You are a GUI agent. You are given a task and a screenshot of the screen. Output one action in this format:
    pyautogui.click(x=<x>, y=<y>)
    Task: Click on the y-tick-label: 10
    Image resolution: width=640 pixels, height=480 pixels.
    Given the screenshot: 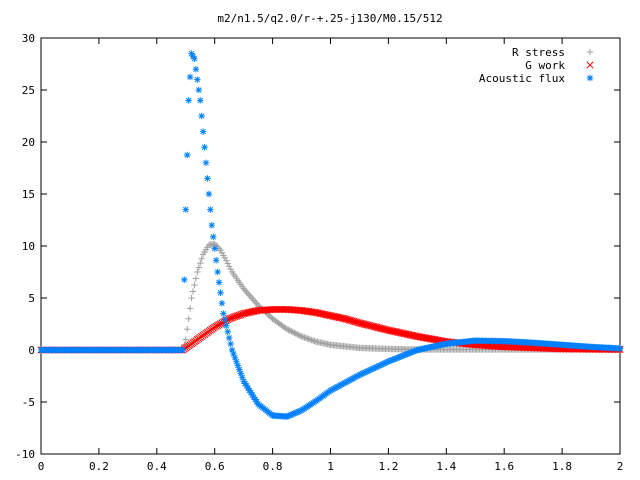 What is the action you would take?
    pyautogui.click(x=28, y=246)
    